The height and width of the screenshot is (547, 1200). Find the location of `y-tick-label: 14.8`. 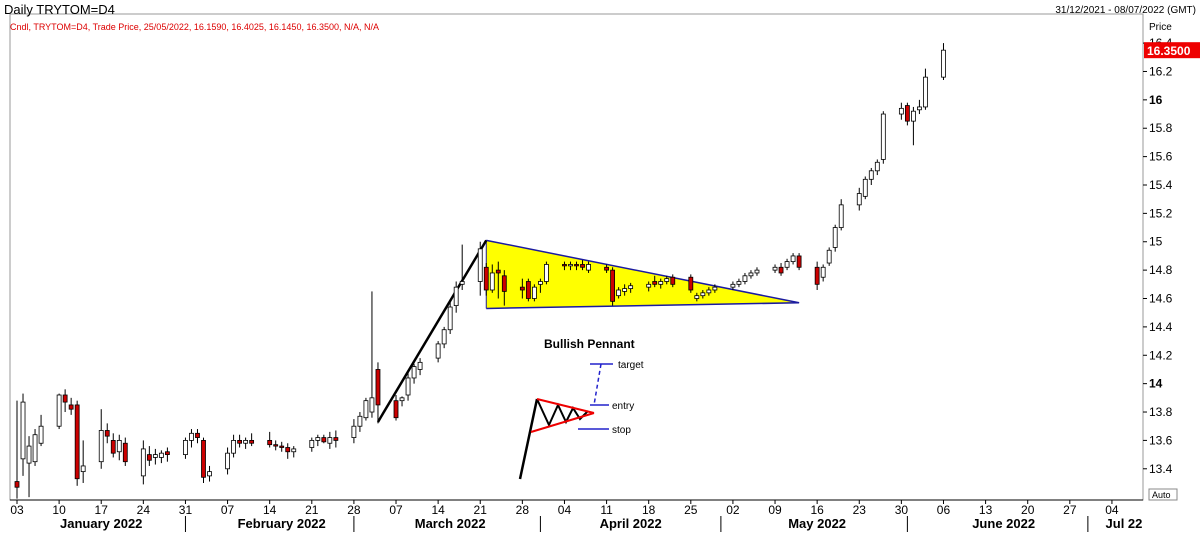

y-tick-label: 14.8 is located at coordinates (1161, 270).